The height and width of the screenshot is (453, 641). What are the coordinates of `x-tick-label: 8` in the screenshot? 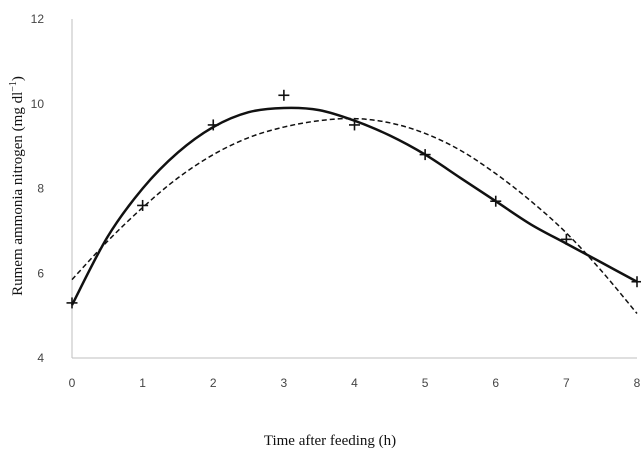 It's located at (637, 383).